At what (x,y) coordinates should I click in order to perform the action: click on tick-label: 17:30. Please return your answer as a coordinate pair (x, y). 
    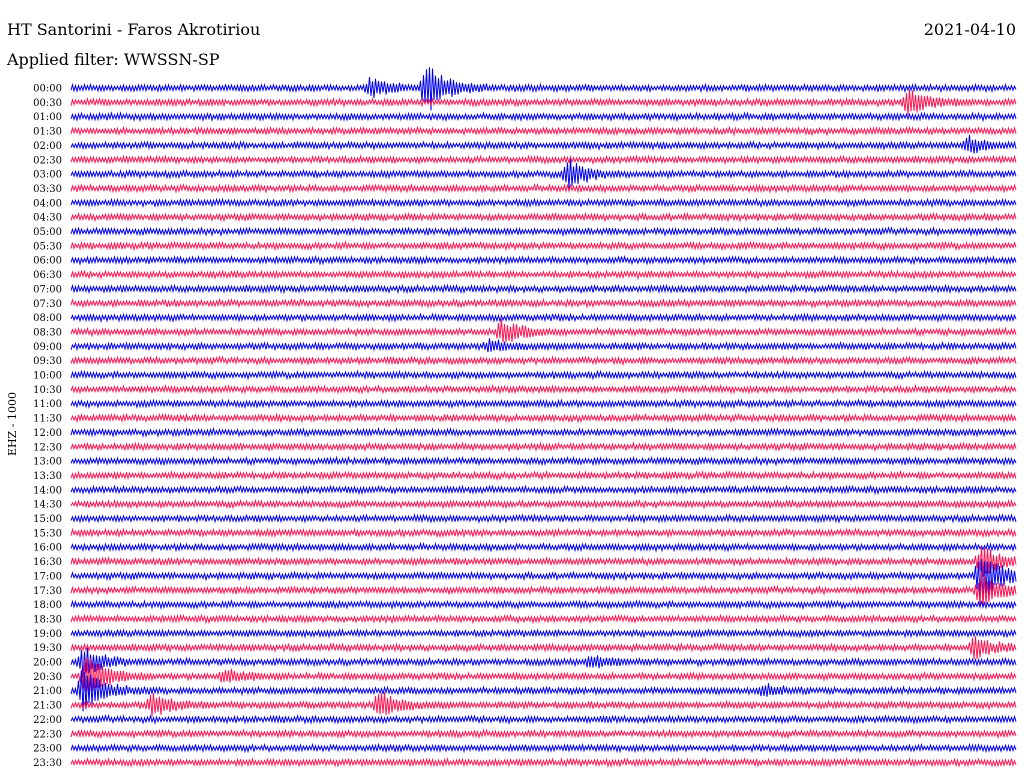
    Looking at the image, I should click on (47, 591).